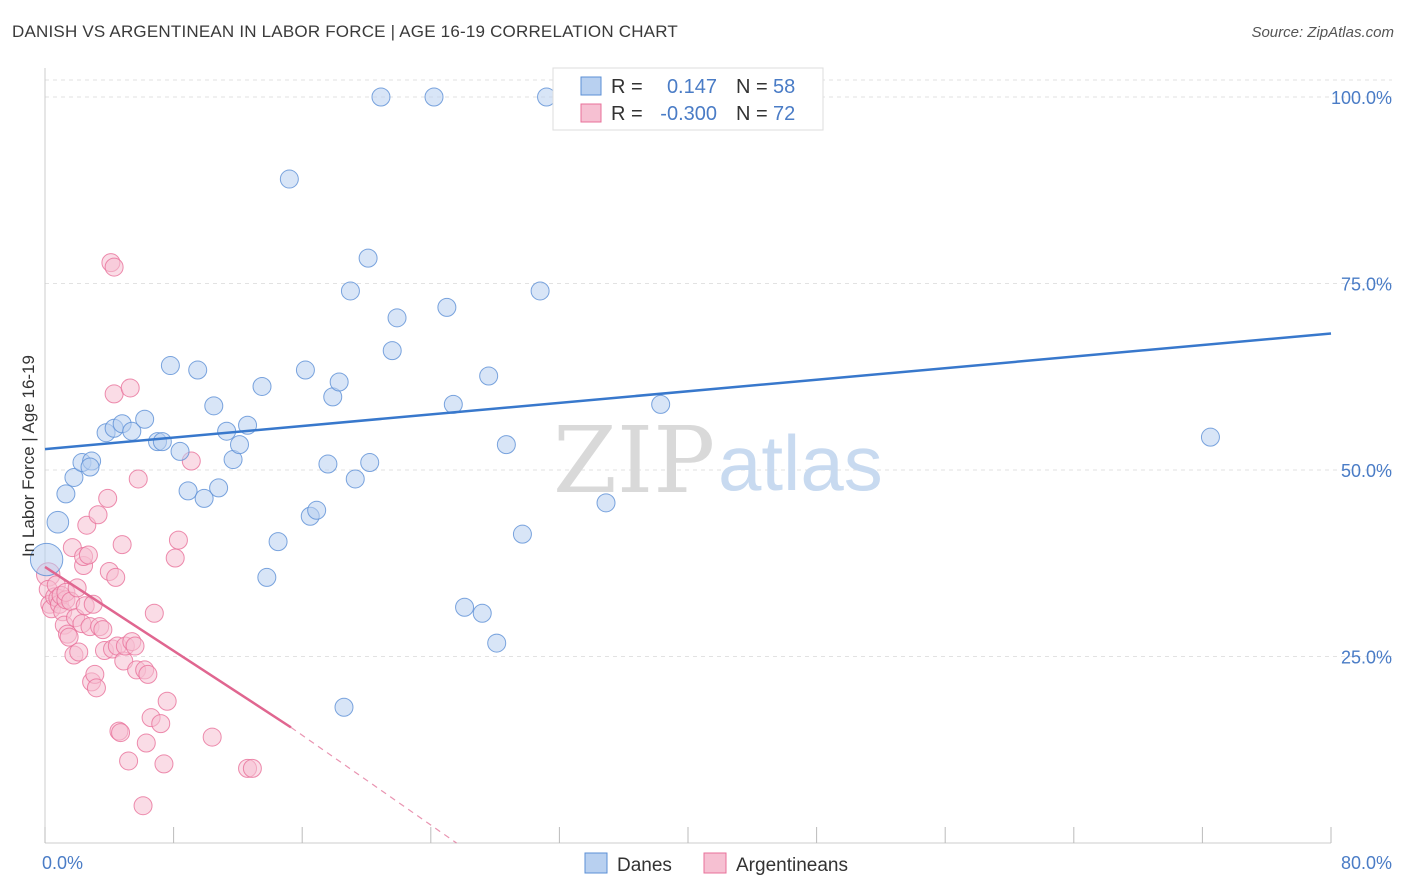 The height and width of the screenshot is (892, 1406). Describe the element at coordinates (1322, 32) in the screenshot. I see `source-label: Source: ZipAtlas.com` at that location.